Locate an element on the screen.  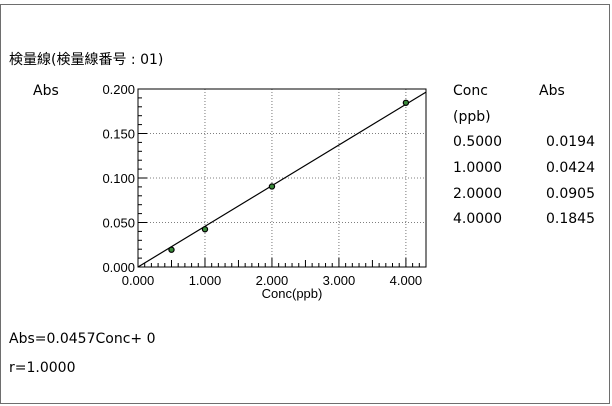
table-header-conc-unit: (ppb) is located at coordinates (472, 117).